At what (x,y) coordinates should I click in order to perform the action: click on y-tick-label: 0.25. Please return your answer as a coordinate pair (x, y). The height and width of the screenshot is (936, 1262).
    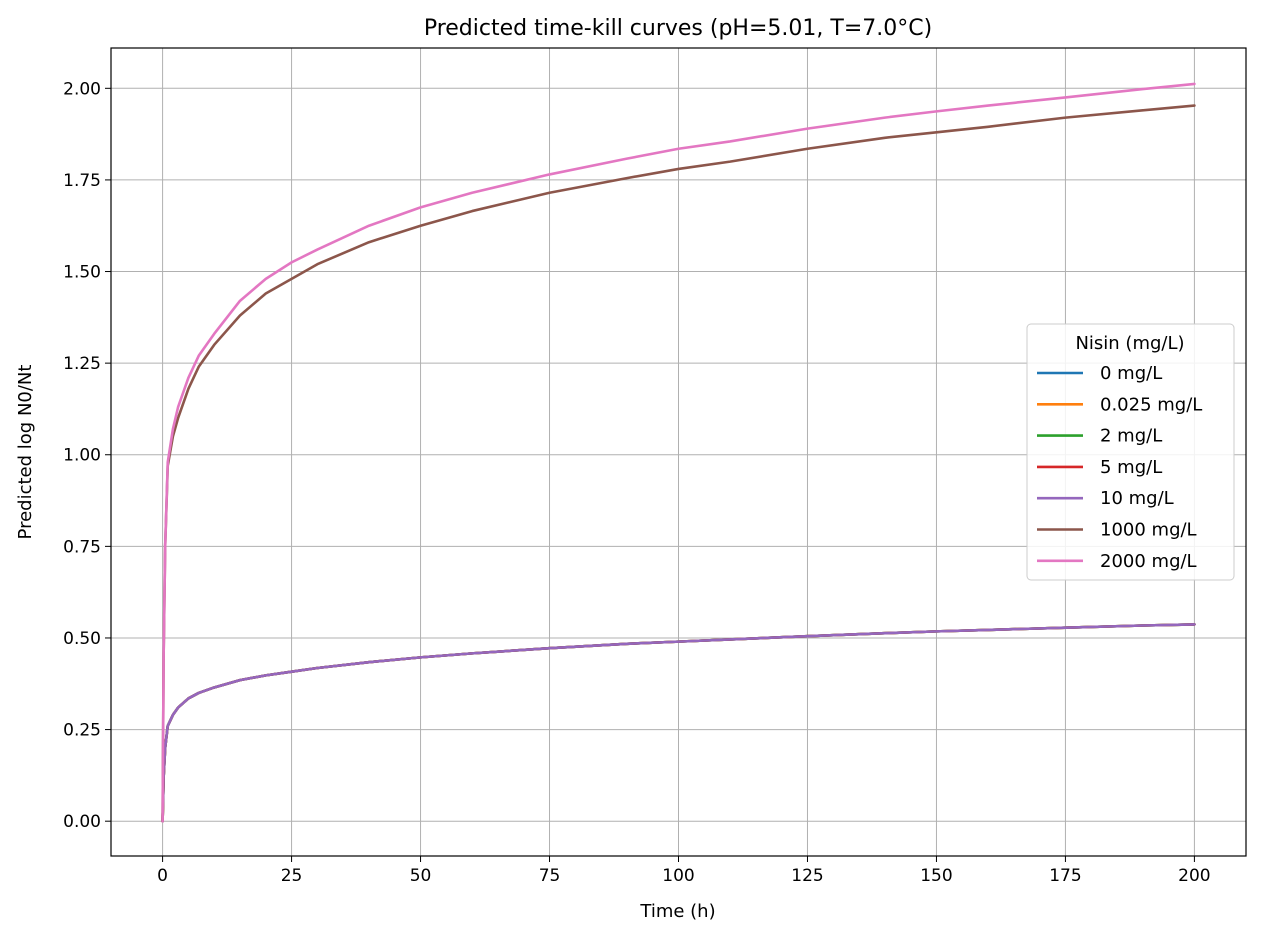
    Looking at the image, I should click on (82, 731).